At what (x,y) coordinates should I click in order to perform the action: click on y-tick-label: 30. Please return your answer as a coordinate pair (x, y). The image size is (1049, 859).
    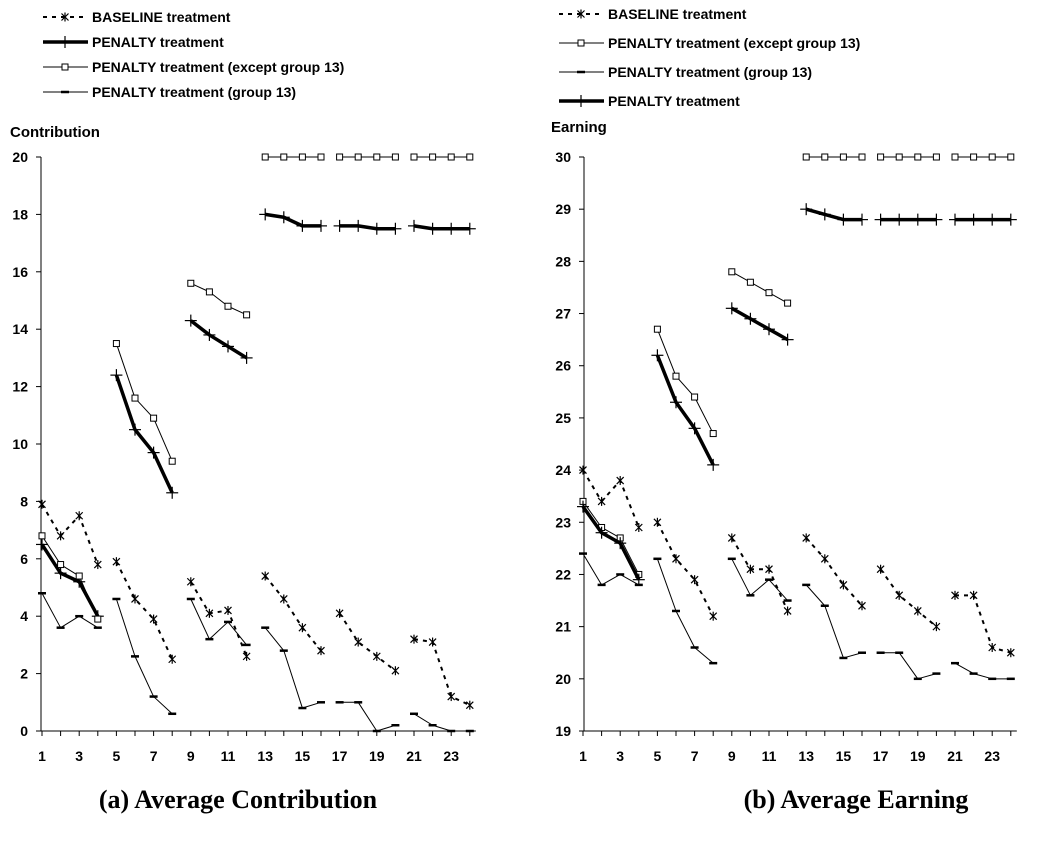
    Looking at the image, I should click on (563, 157).